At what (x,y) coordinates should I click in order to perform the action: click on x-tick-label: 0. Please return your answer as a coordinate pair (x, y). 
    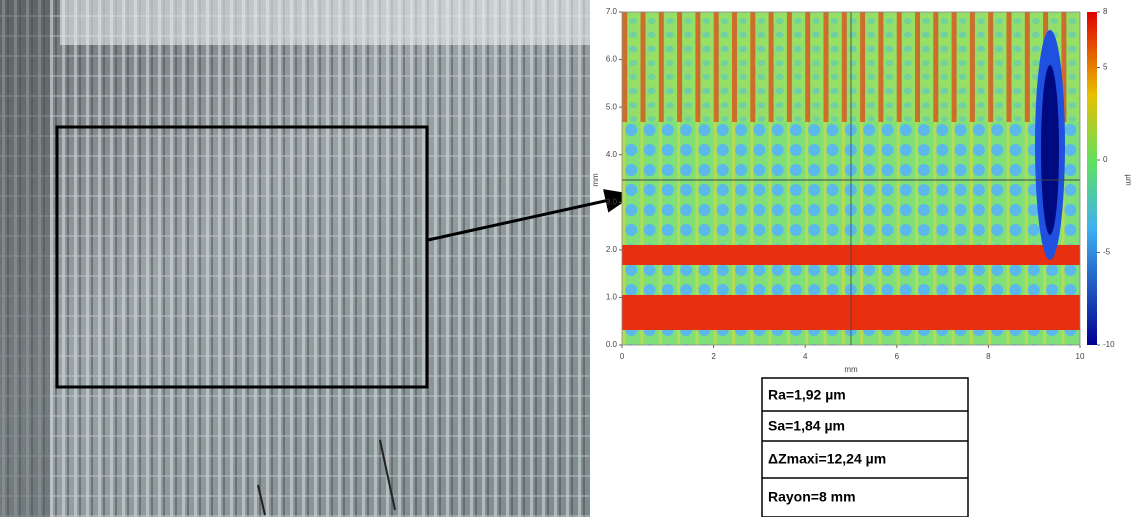
    Looking at the image, I should click on (622, 356).